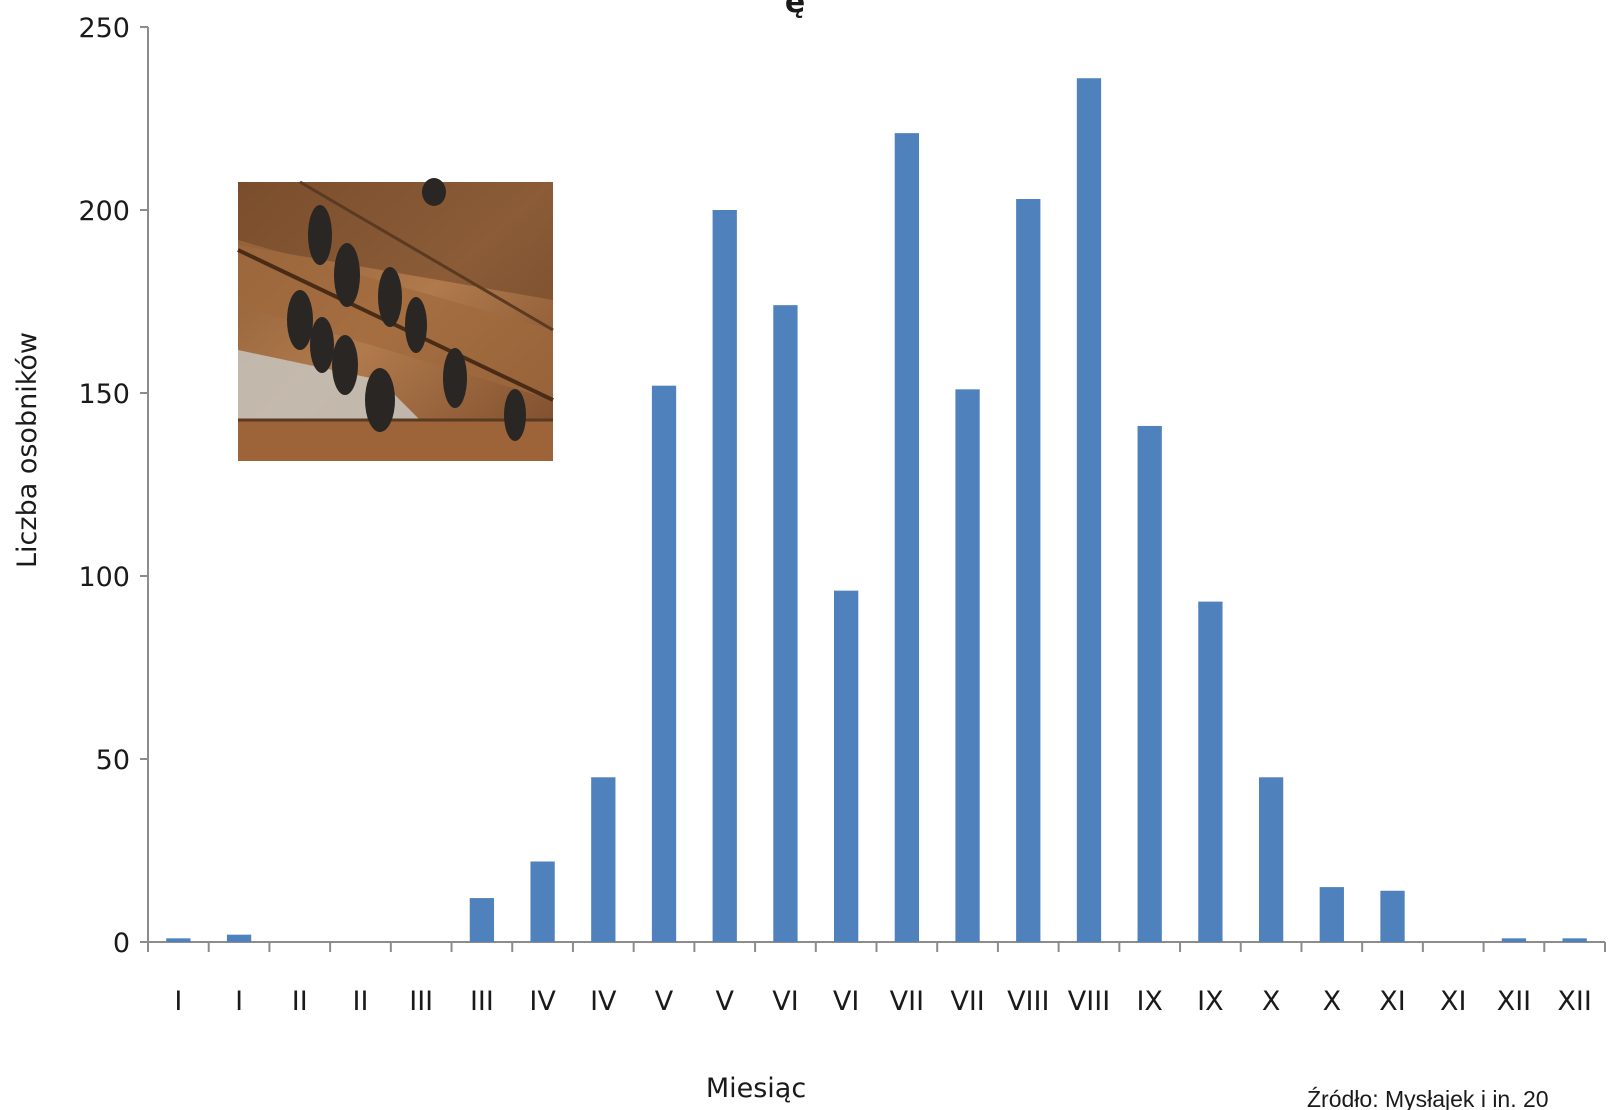 The height and width of the screenshot is (1110, 1616). I want to click on y-tick-label: 100, so click(104, 577).